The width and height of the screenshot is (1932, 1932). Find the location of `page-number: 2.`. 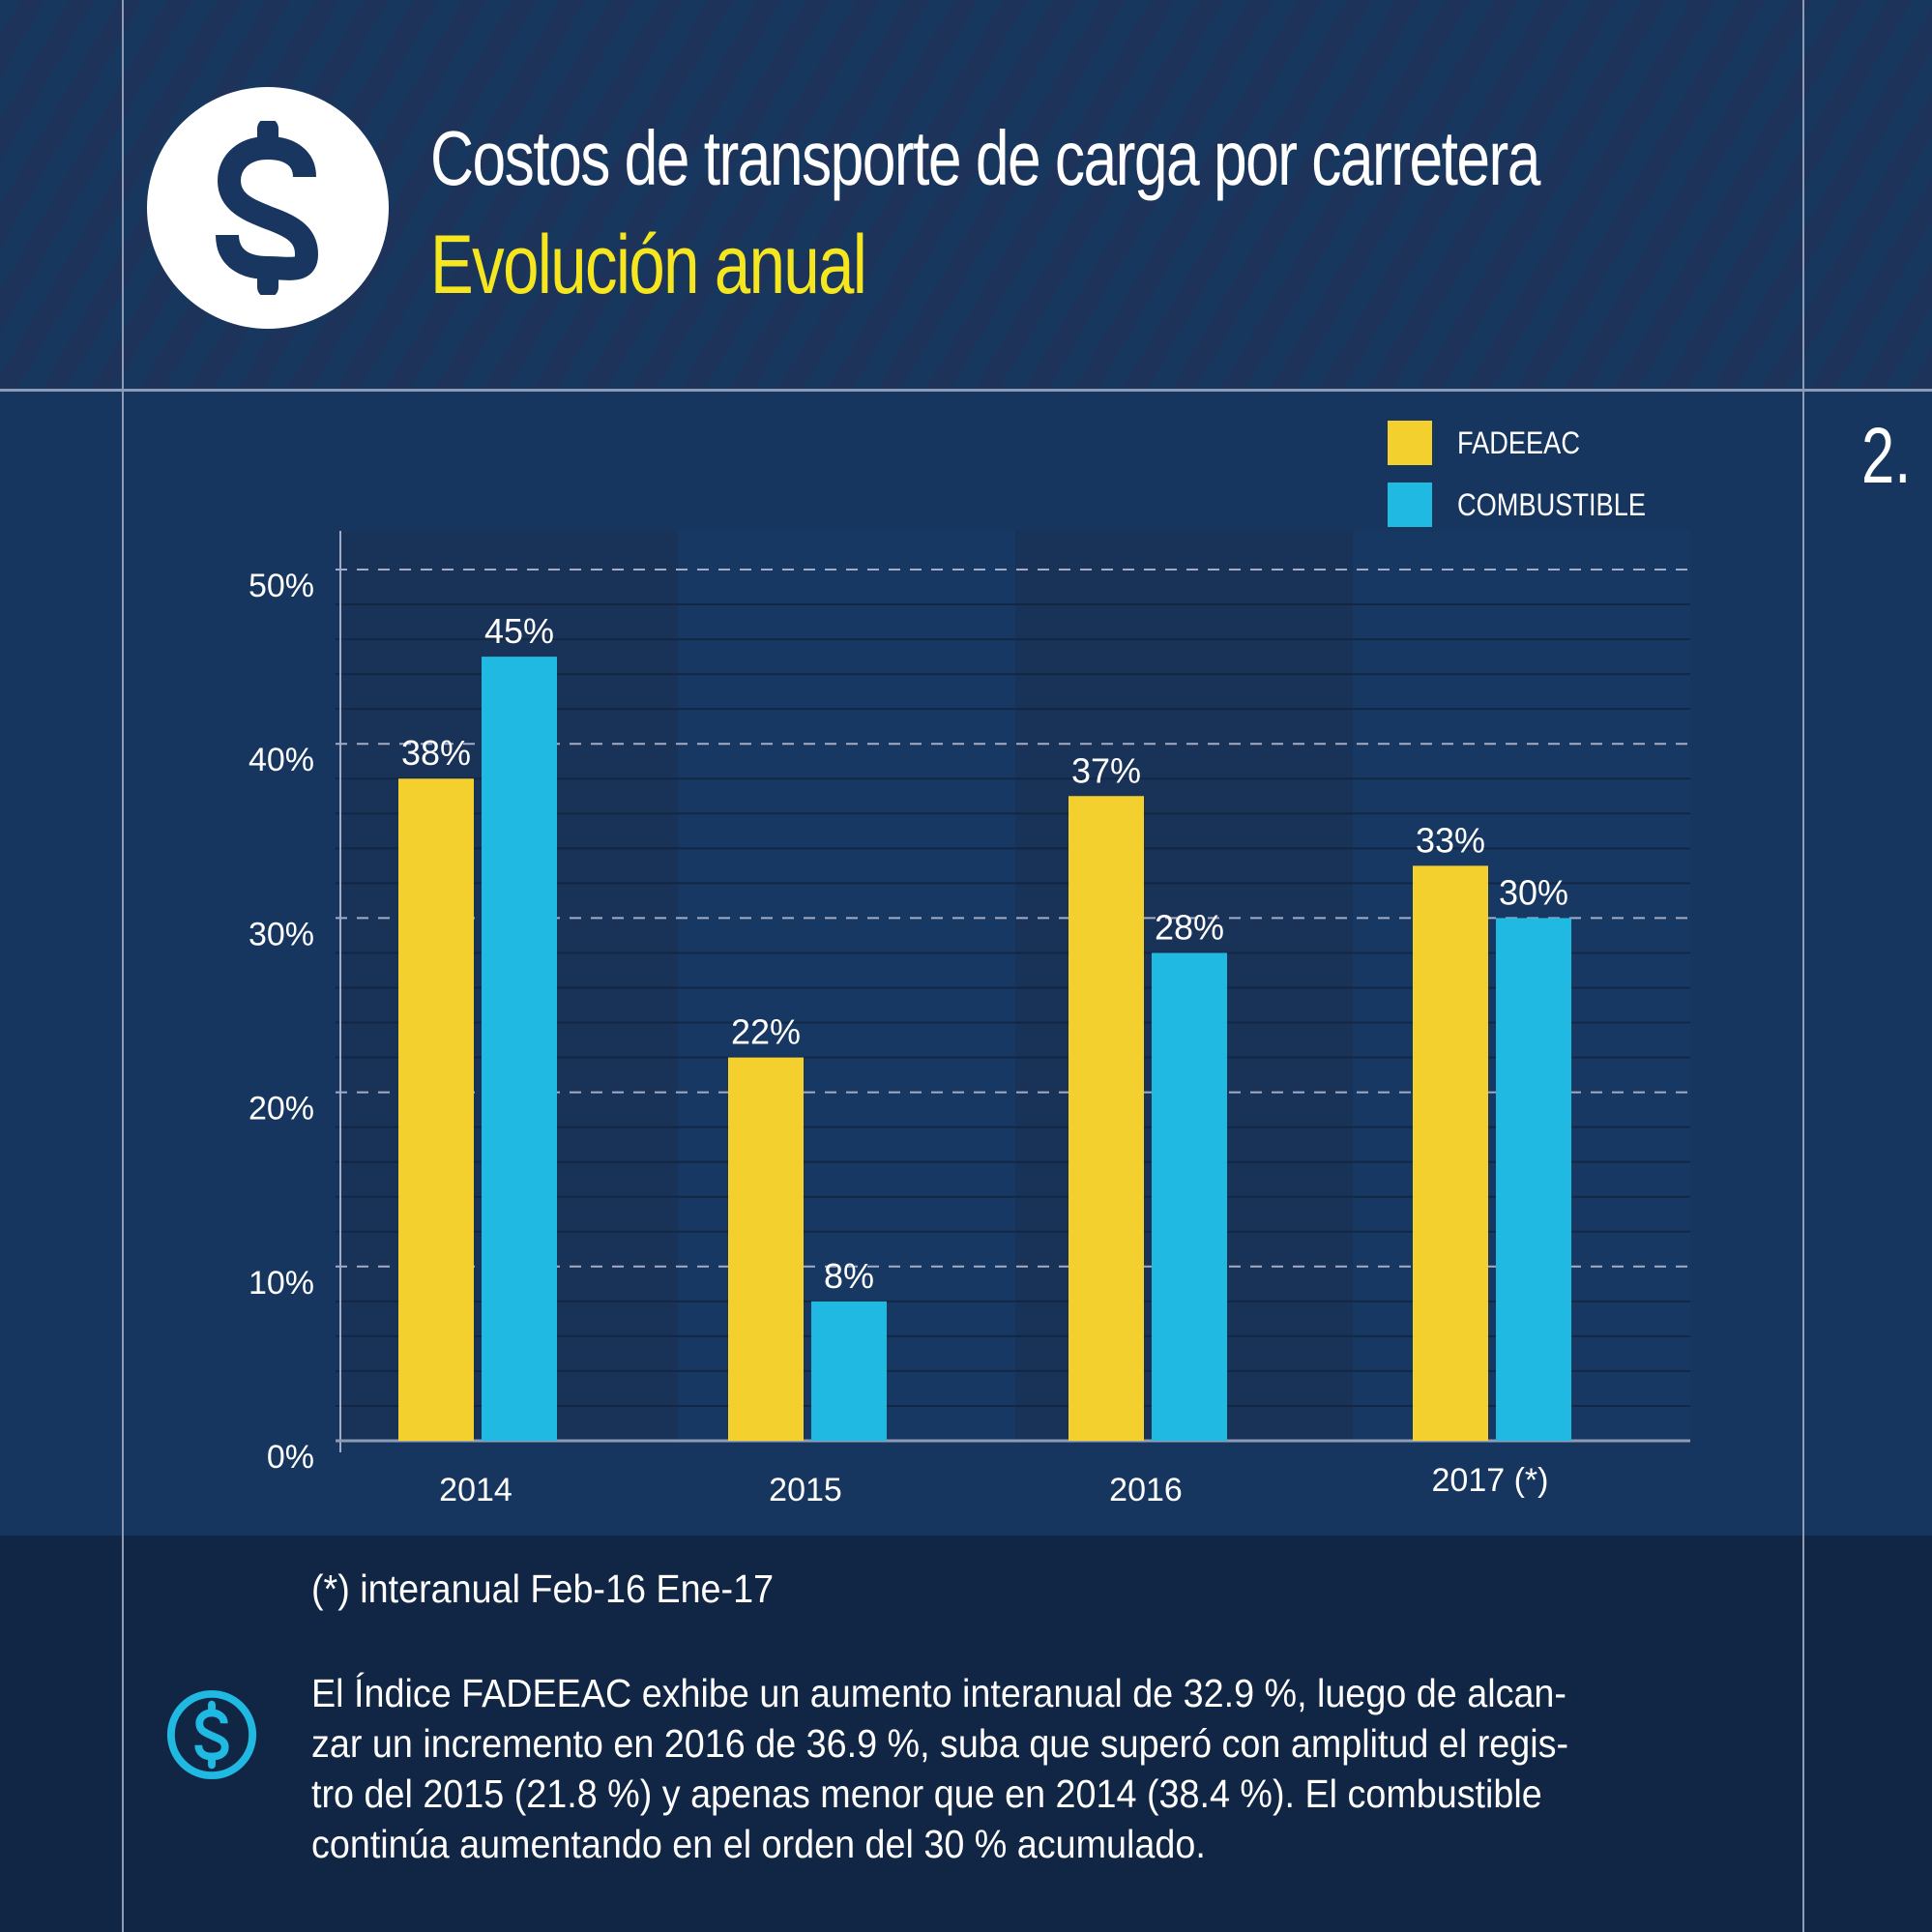

page-number: 2. is located at coordinates (1886, 456).